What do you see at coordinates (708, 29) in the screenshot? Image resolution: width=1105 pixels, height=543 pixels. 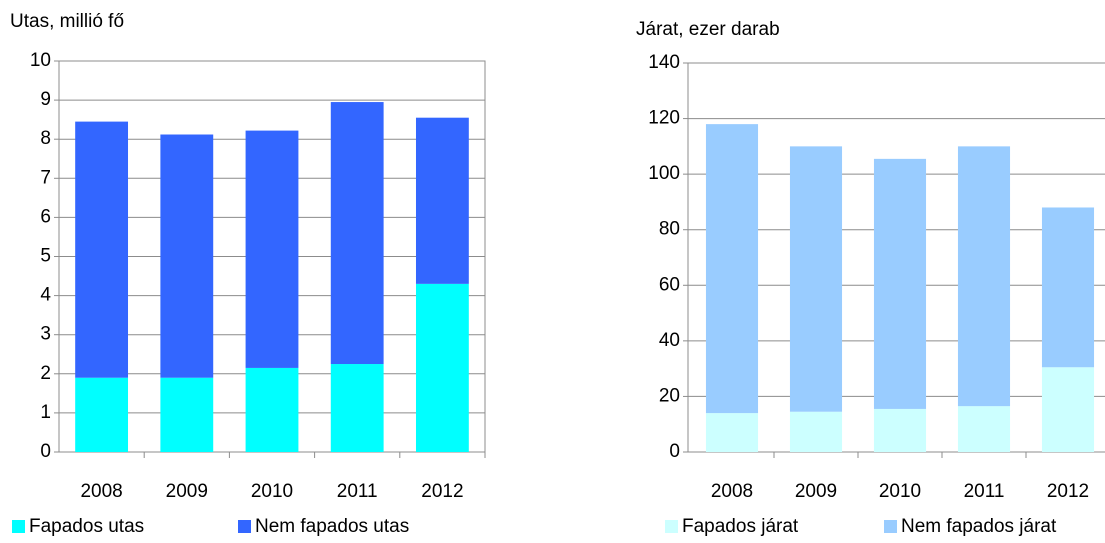 I see `chart-title: Járat, ezer darab` at bounding box center [708, 29].